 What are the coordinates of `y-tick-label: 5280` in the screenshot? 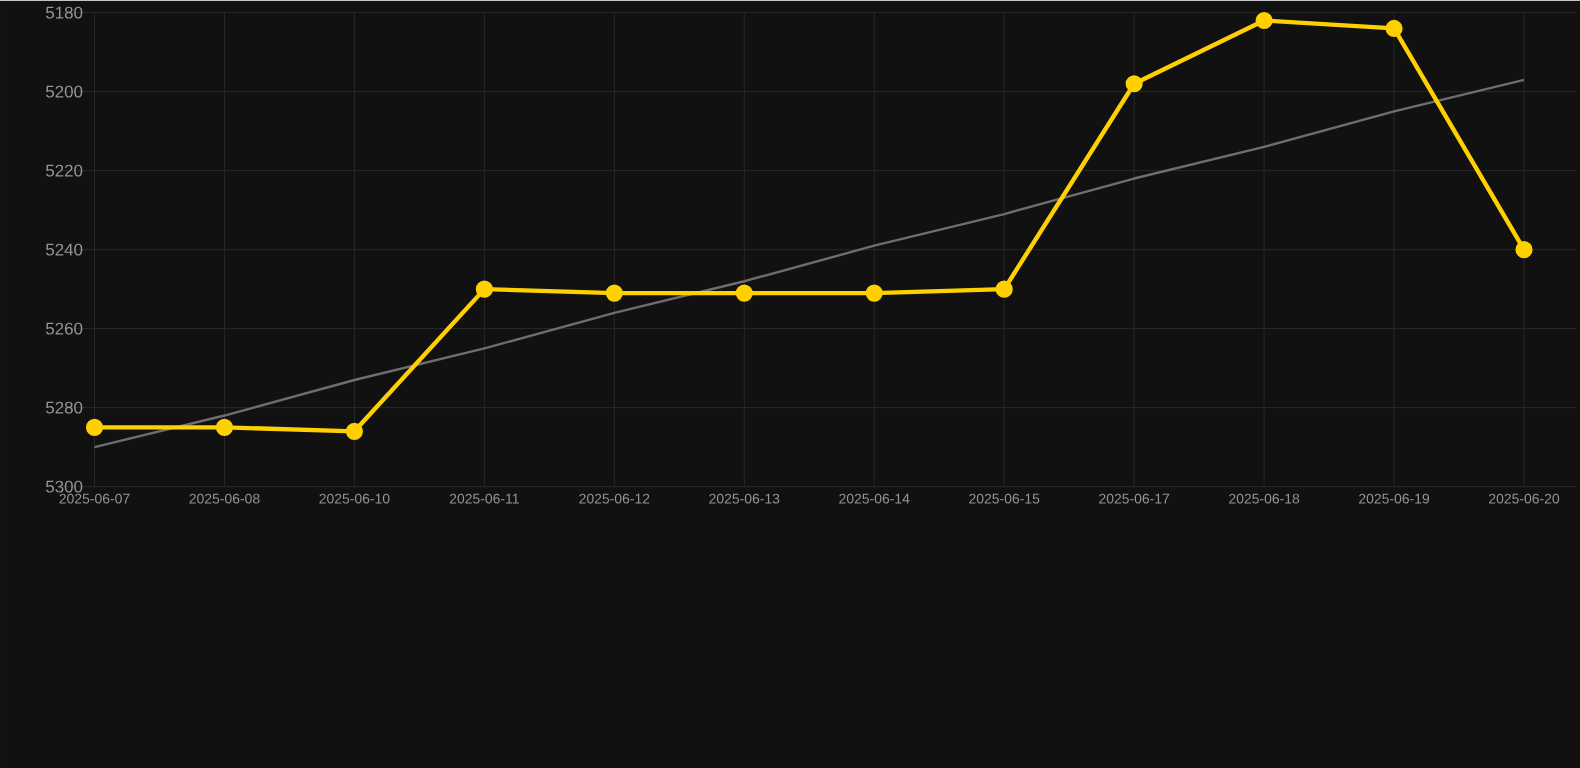 It's located at (64, 407).